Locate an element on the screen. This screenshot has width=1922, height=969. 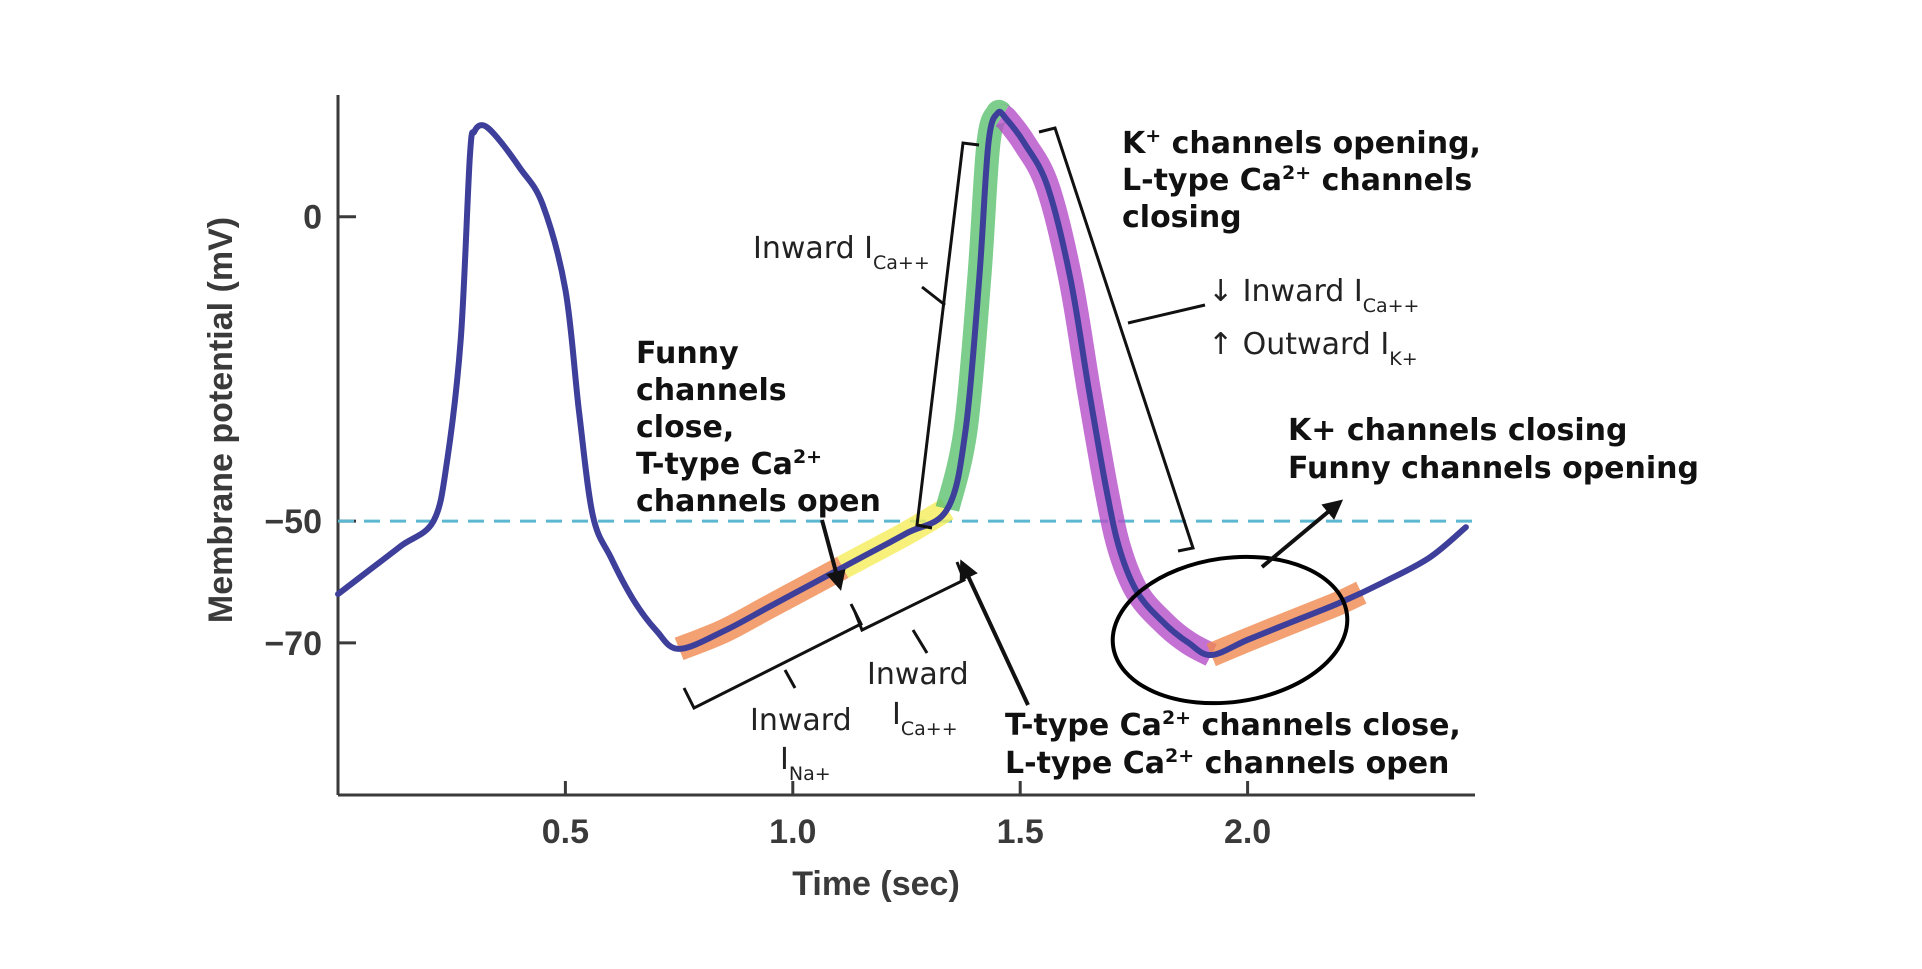
y-tick-label-0: 0 is located at coordinates (312, 218).